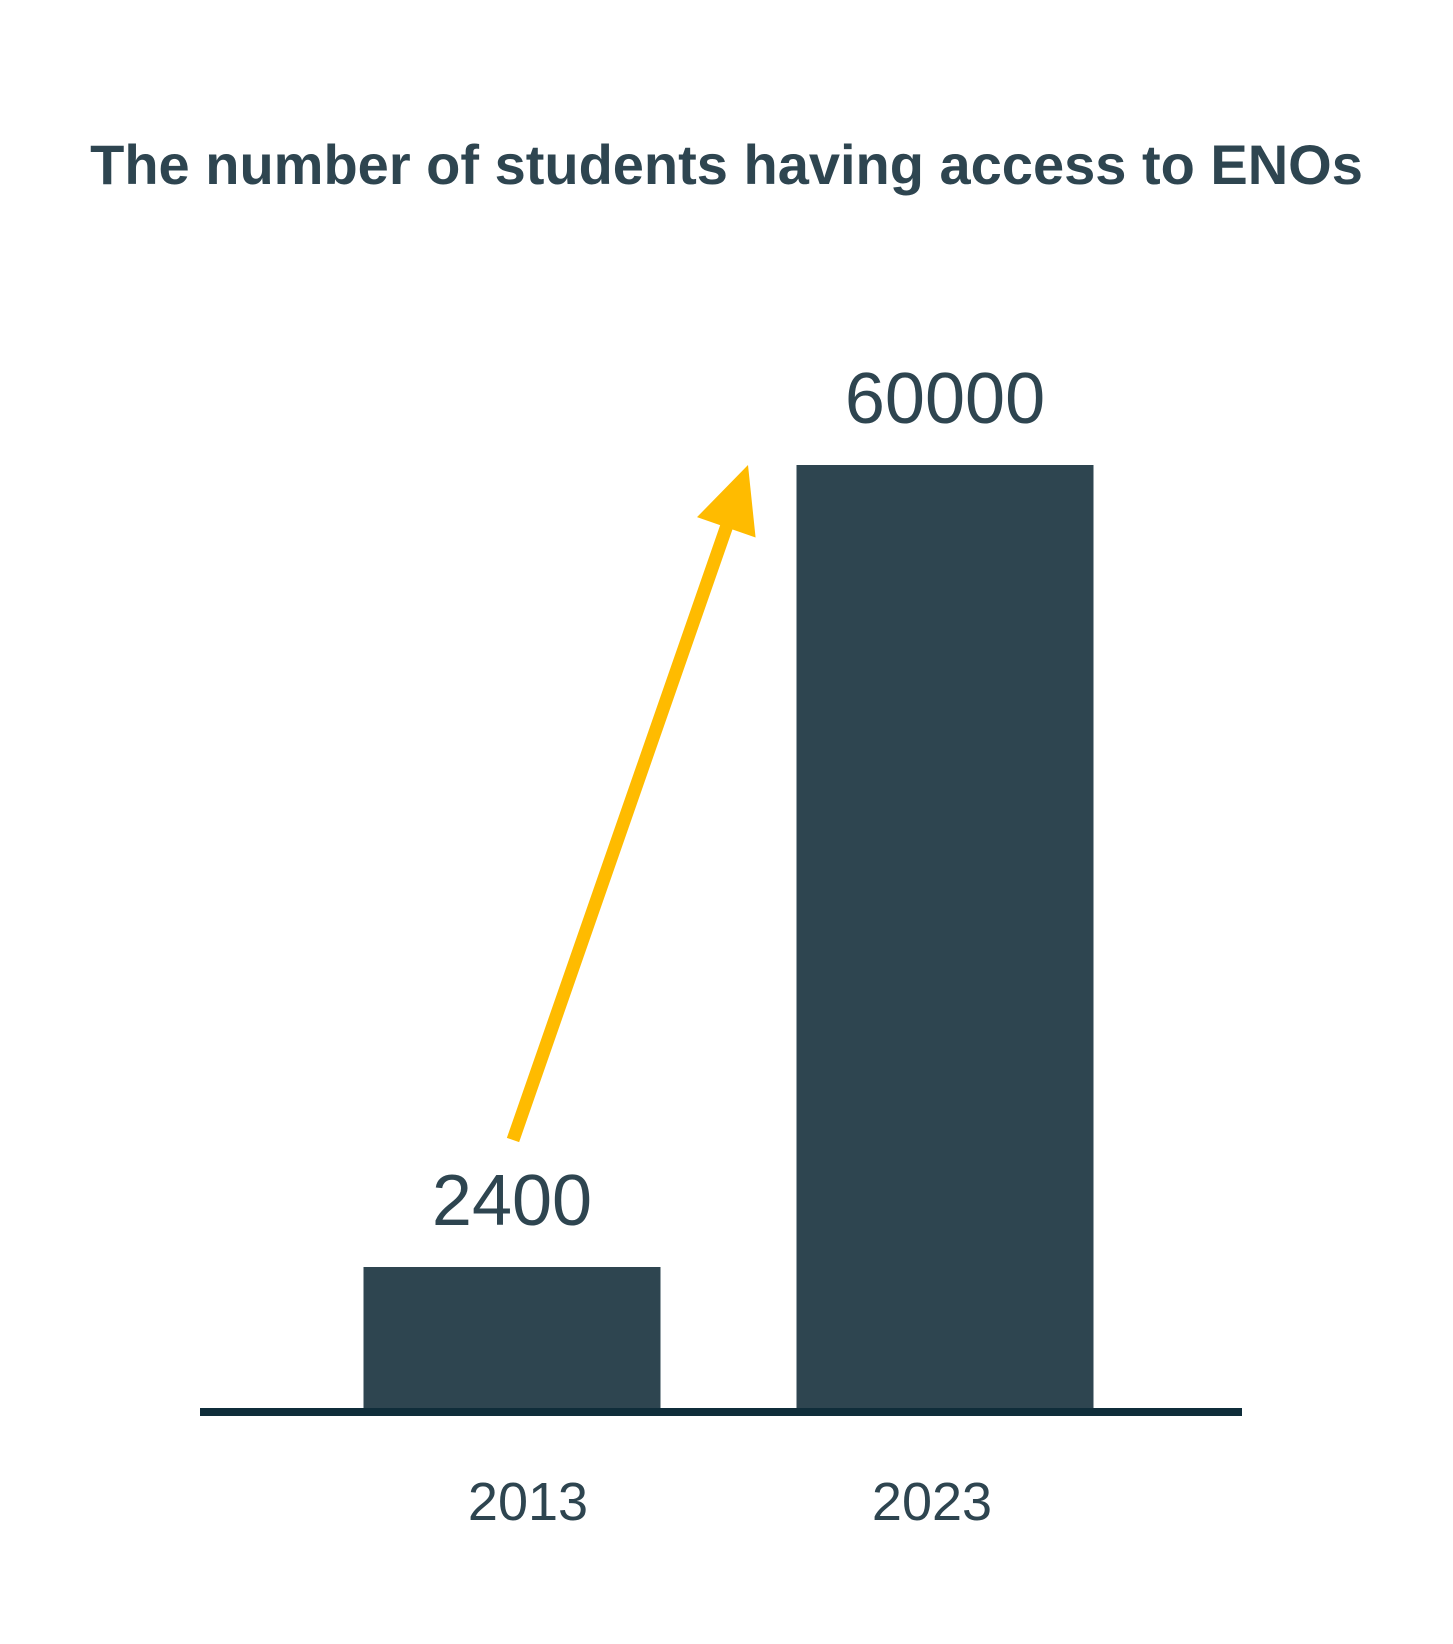 Image resolution: width=1453 pixels, height=1644 pixels. Describe the element at coordinates (945, 938) in the screenshot. I see `bar-2023` at that location.